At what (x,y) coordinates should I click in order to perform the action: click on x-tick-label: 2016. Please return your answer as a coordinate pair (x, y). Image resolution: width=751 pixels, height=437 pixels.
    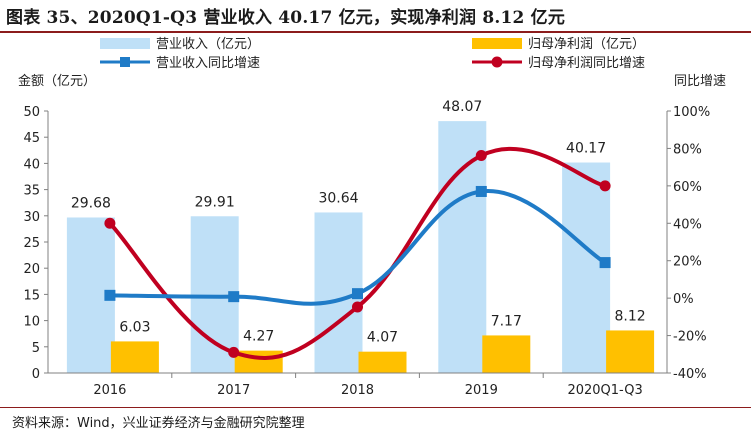
    Looking at the image, I should click on (109, 390).